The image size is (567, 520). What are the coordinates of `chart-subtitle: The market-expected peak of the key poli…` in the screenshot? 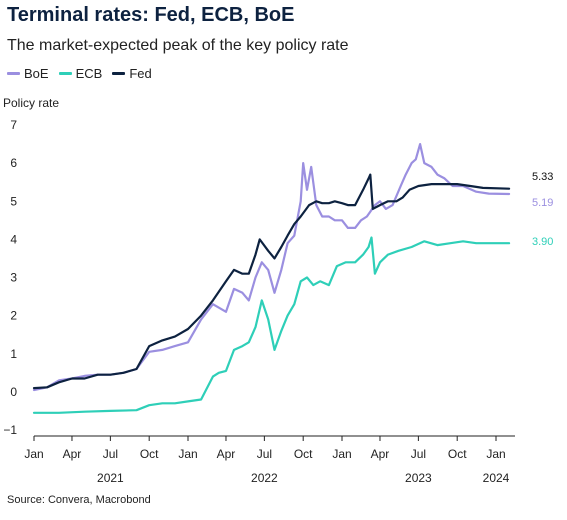 It's located at (178, 45).